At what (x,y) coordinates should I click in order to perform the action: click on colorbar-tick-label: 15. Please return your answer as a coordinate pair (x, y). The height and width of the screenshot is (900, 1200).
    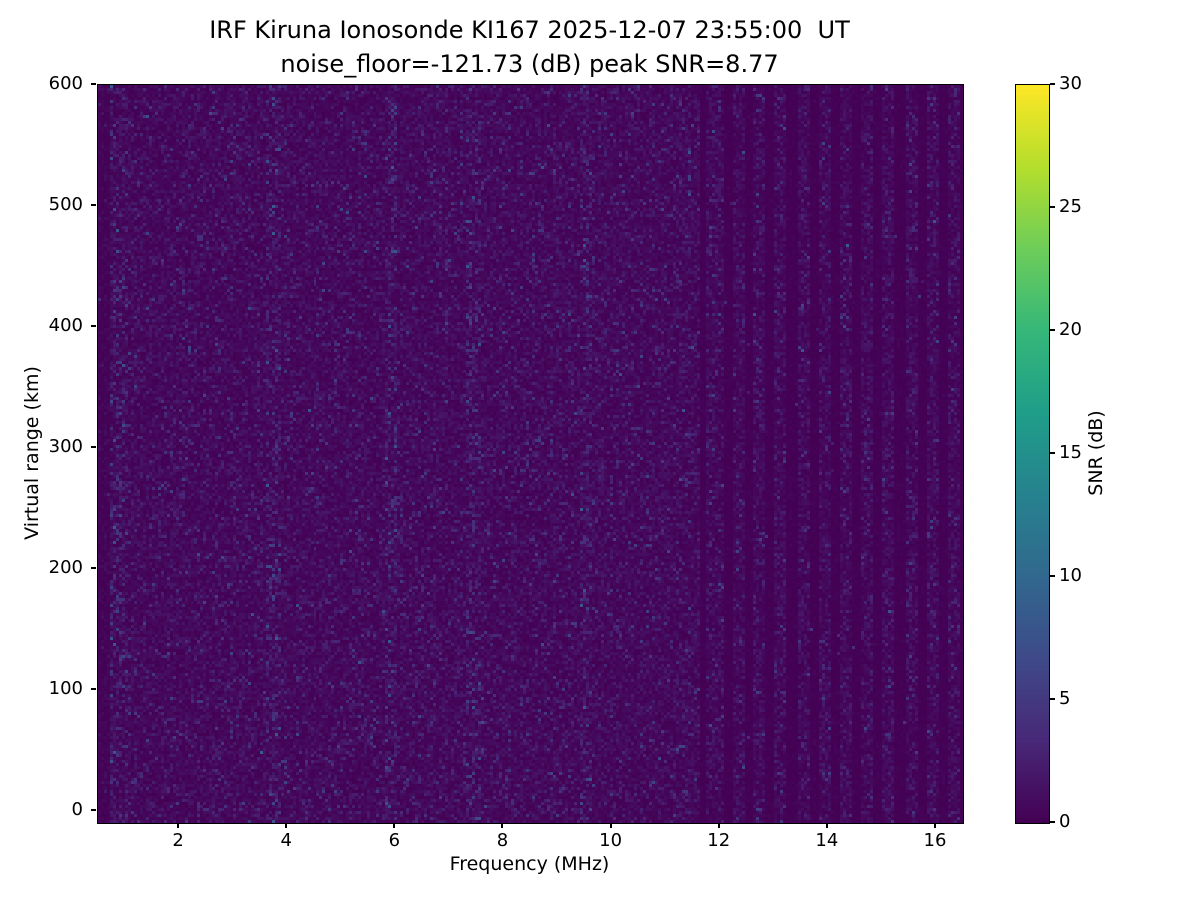
    Looking at the image, I should click on (1070, 452).